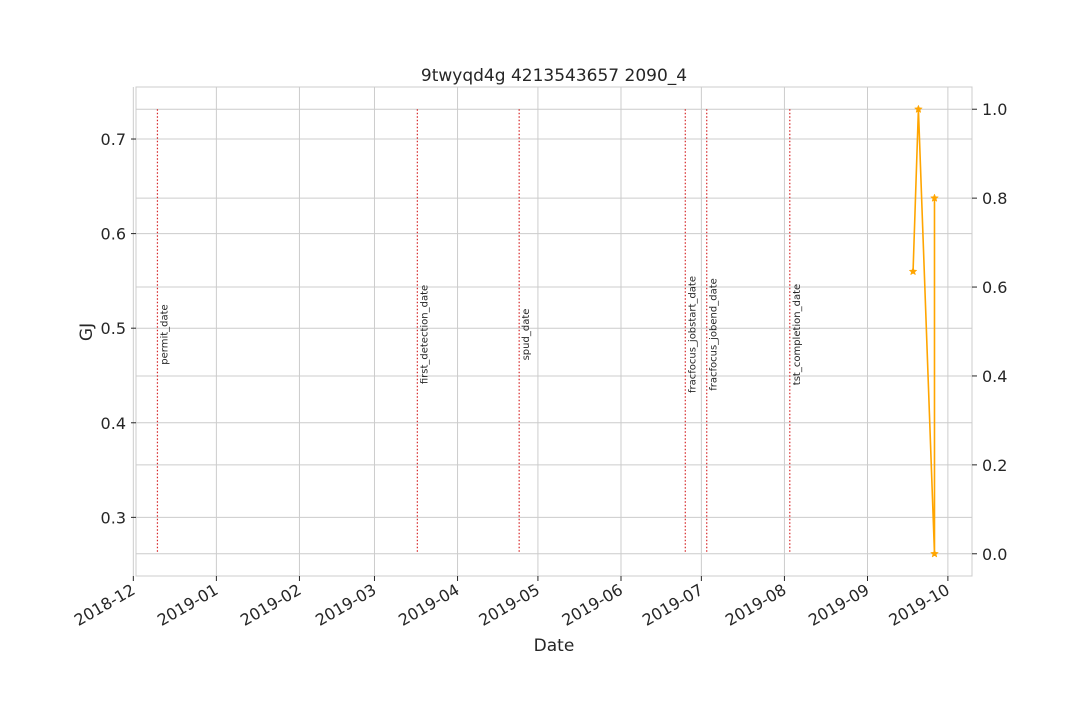 The image size is (1080, 720). Describe the element at coordinates (994, 287) in the screenshot. I see `y-right-tick-label: 0.6` at that location.